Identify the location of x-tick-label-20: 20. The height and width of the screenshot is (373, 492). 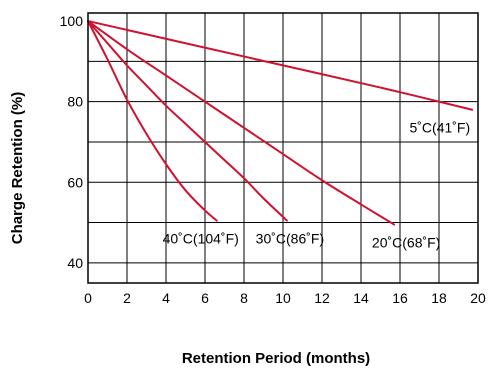
(478, 298).